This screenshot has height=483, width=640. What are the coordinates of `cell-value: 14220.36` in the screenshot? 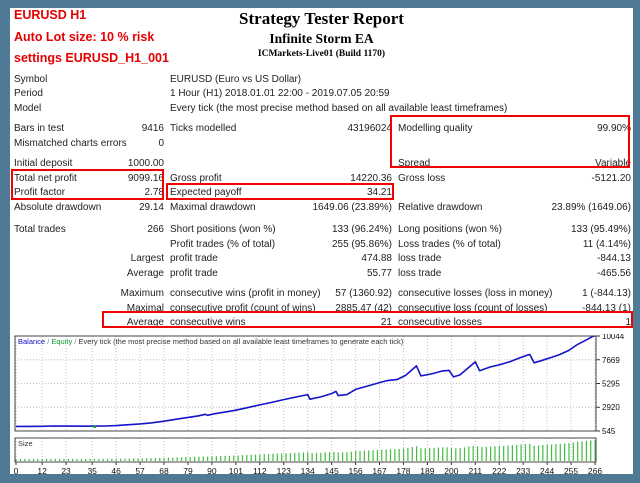 It's located at (371, 178).